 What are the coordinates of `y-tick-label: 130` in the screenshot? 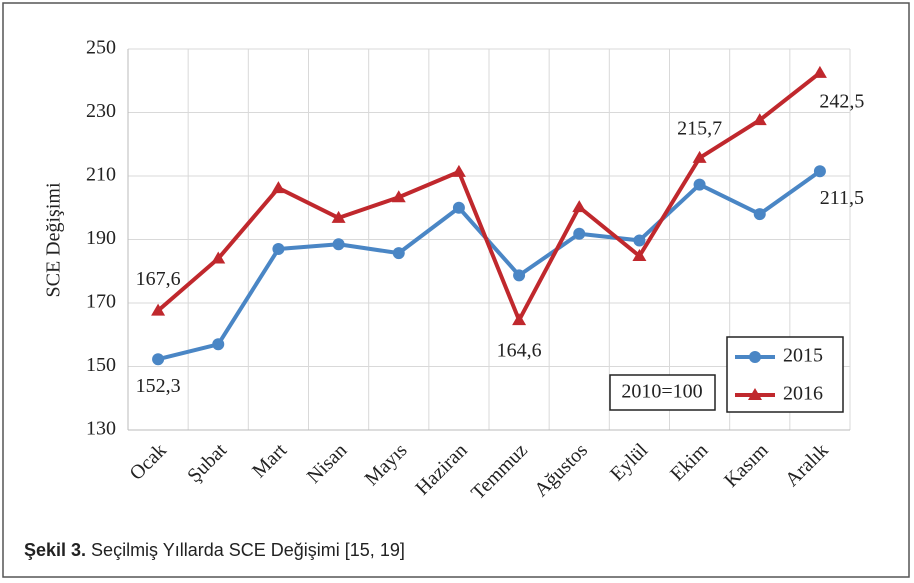 It's located at (101, 429).